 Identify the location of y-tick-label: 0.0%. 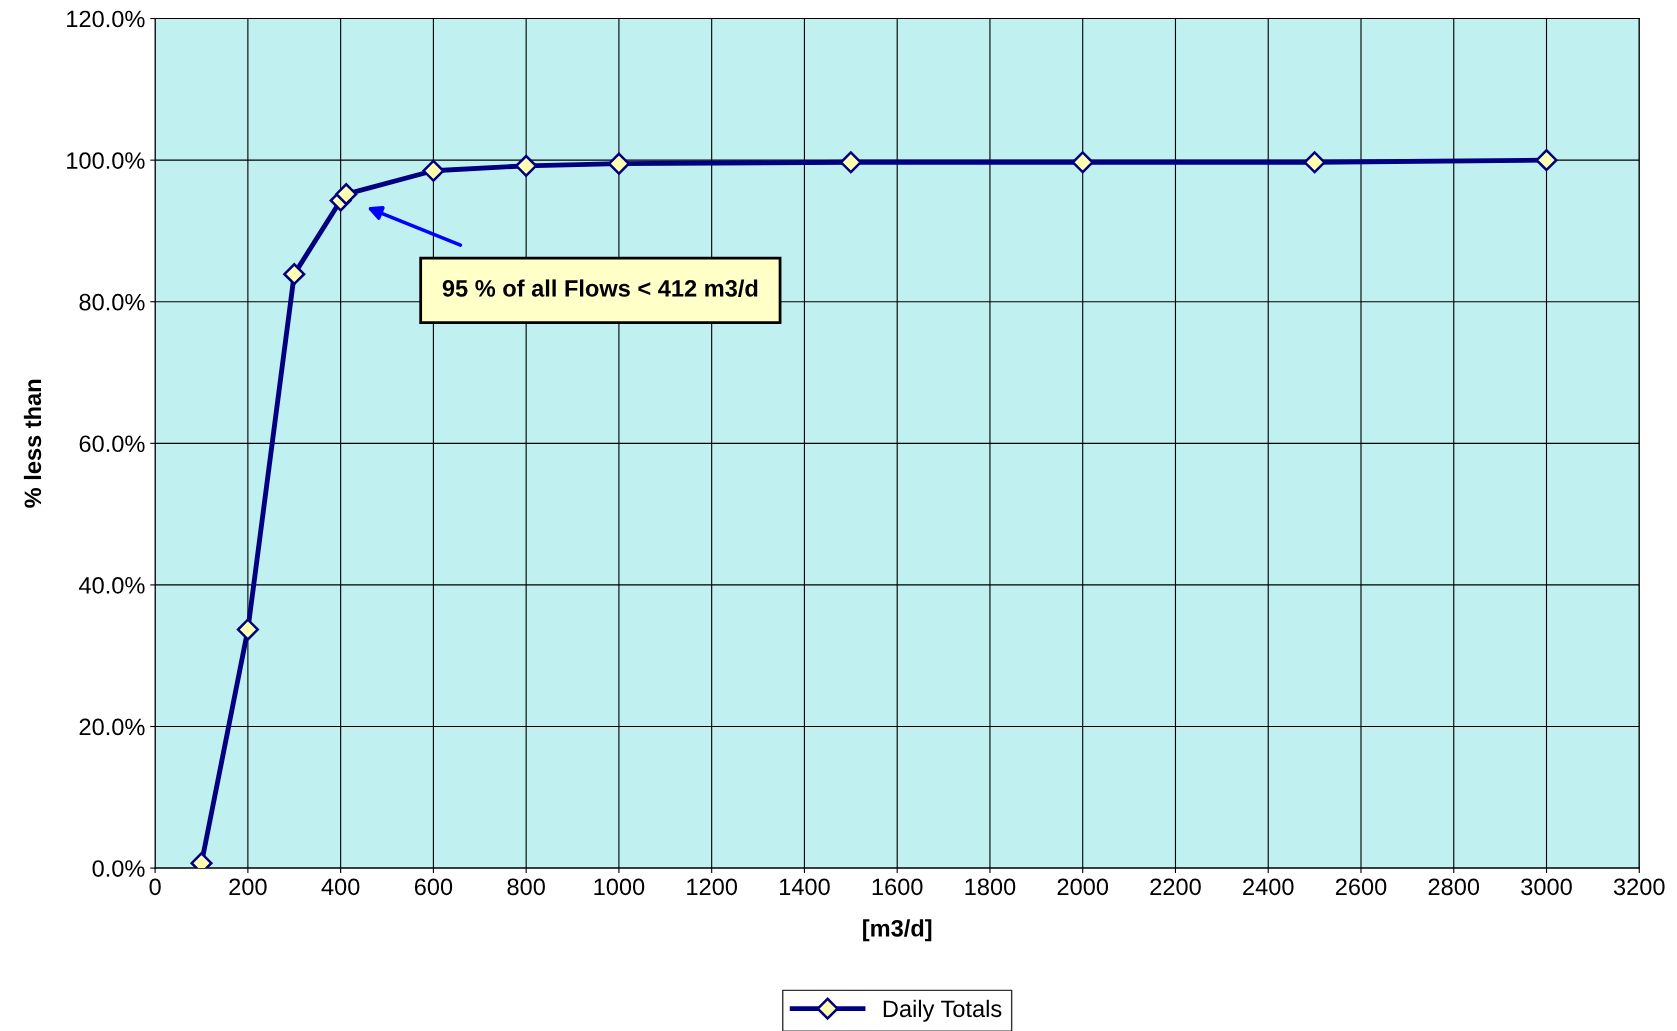
(118, 868).